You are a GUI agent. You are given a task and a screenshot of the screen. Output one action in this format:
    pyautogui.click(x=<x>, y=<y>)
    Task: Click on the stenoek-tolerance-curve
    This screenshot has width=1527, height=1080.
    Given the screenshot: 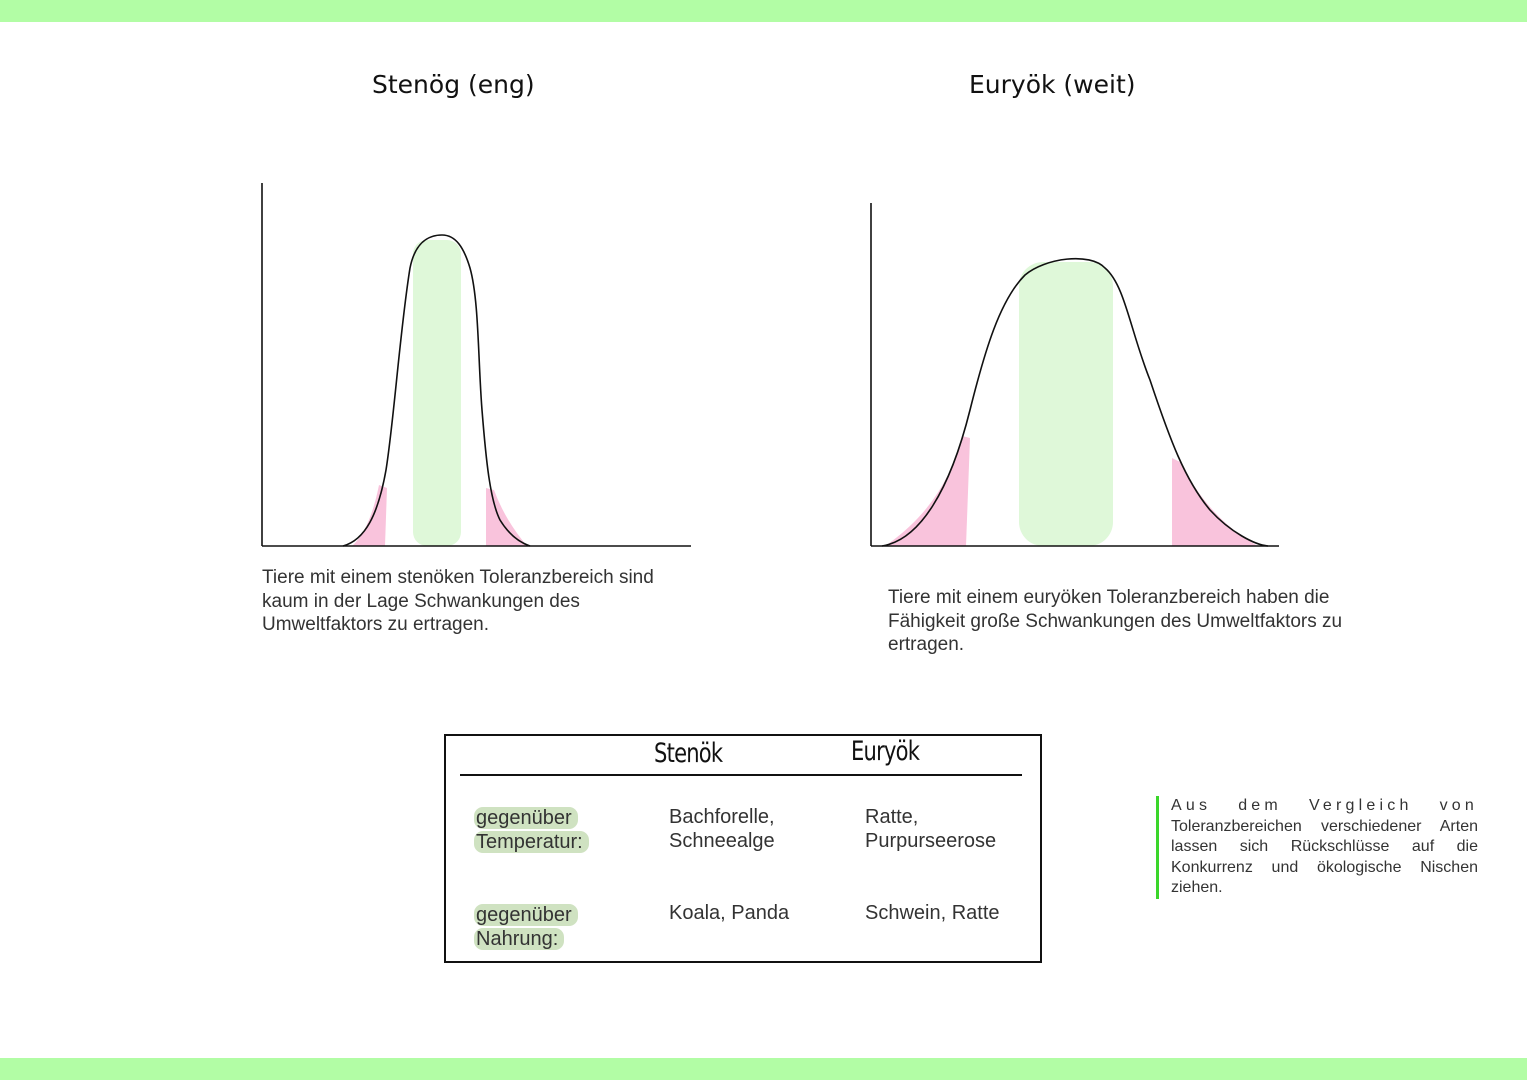 What is the action you would take?
    pyautogui.click(x=436, y=390)
    